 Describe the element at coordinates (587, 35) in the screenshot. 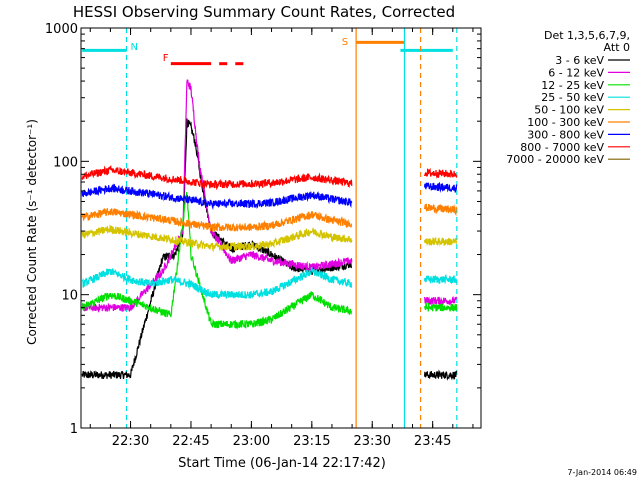

I see `legend-header: Det 1,3,5,6,7,9,` at that location.